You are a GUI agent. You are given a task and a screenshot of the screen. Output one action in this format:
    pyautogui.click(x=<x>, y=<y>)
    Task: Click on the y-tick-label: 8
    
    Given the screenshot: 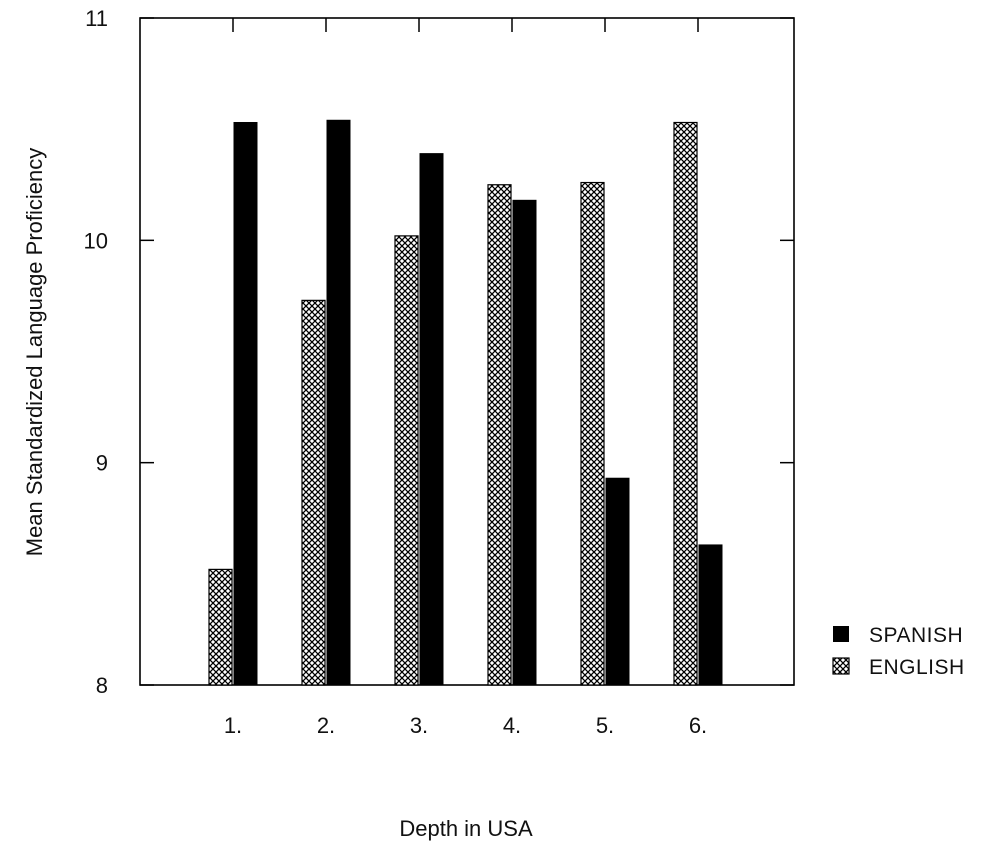 What is the action you would take?
    pyautogui.click(x=102, y=685)
    